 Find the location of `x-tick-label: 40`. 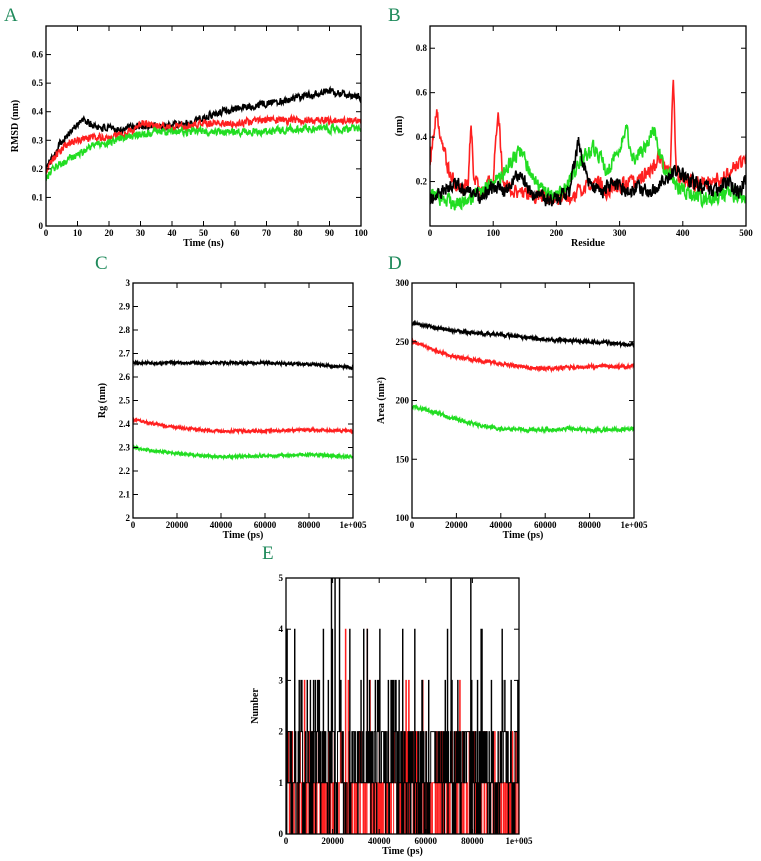

x-tick-label: 40 is located at coordinates (173, 233).